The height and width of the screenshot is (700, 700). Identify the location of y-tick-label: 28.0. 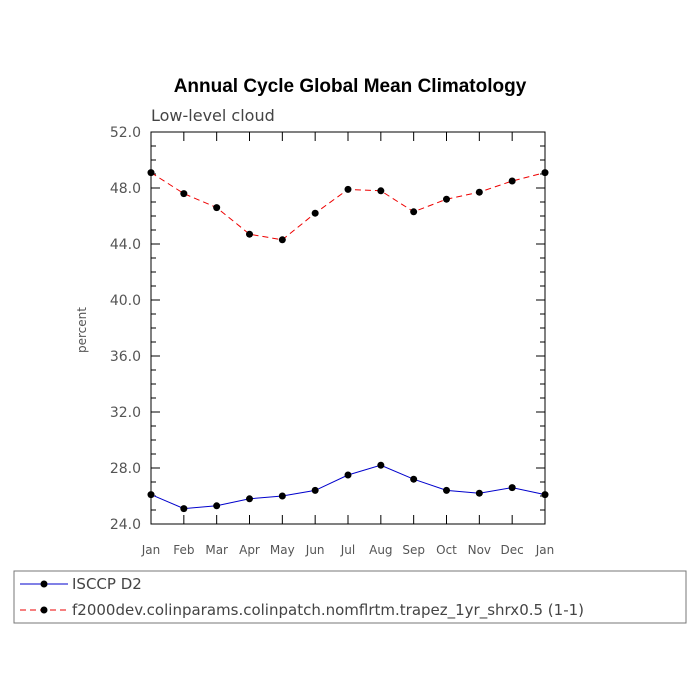
(125, 469).